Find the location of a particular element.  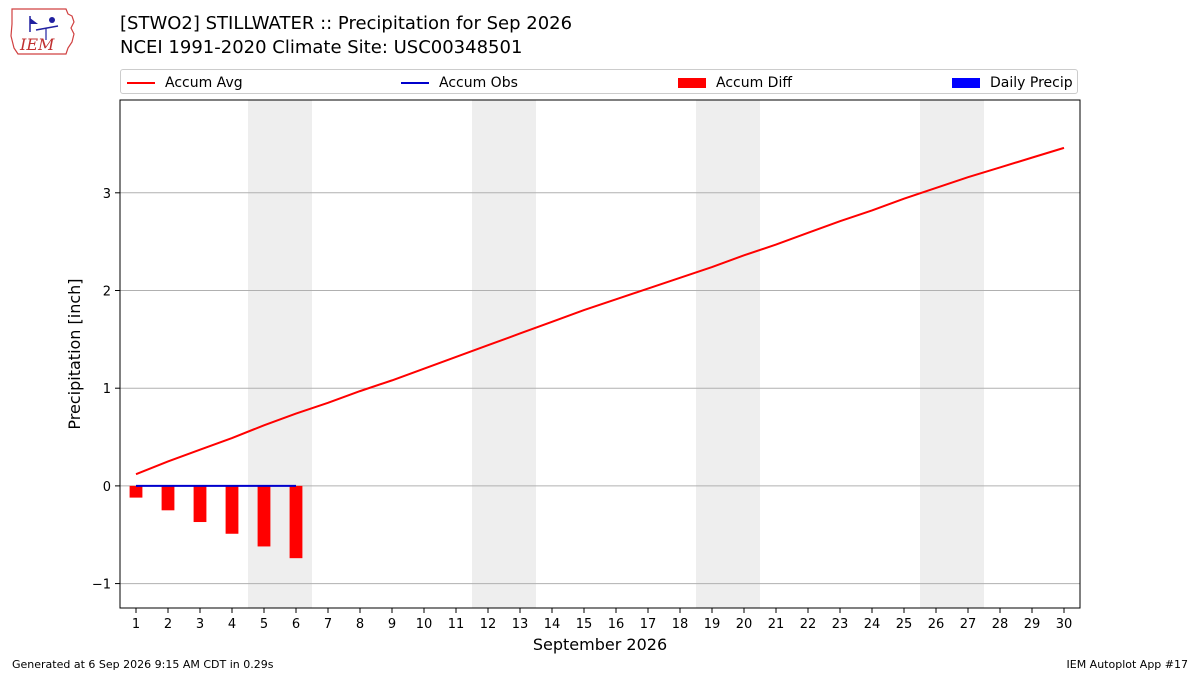

x-tick-label: 27 is located at coordinates (968, 624).